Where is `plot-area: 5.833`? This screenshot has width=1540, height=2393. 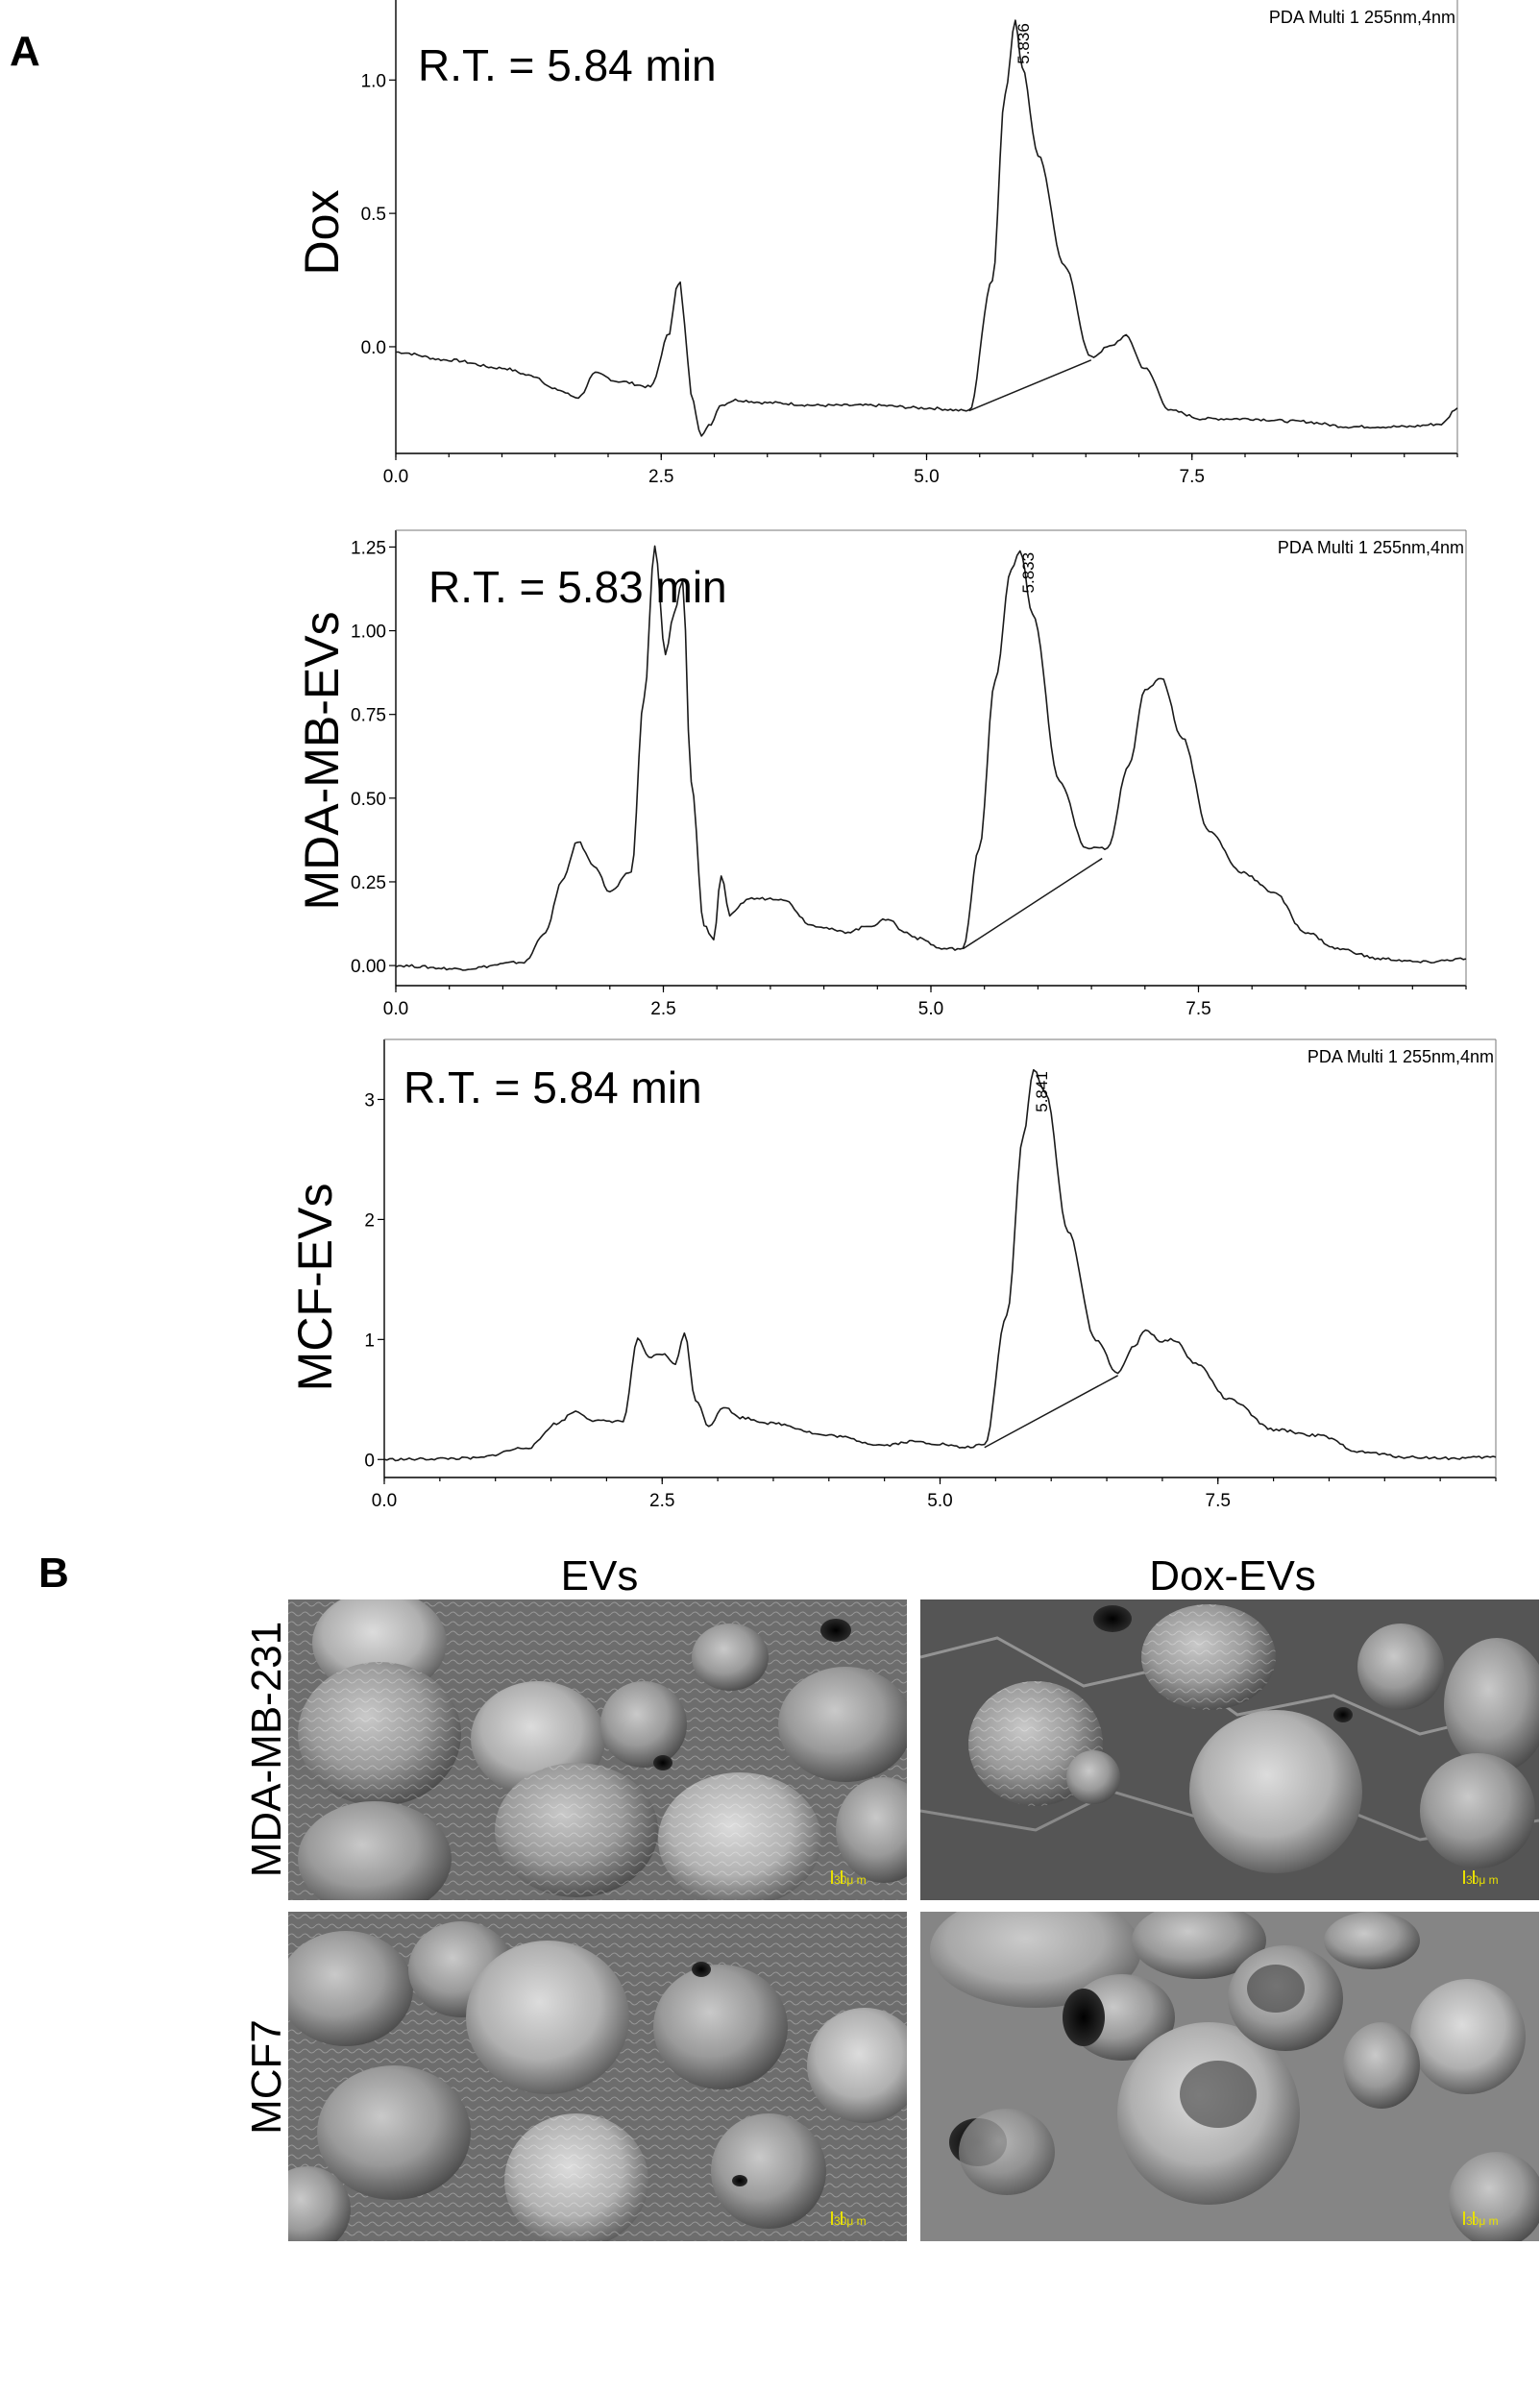
plot-area: 5.833 is located at coordinates (931, 758).